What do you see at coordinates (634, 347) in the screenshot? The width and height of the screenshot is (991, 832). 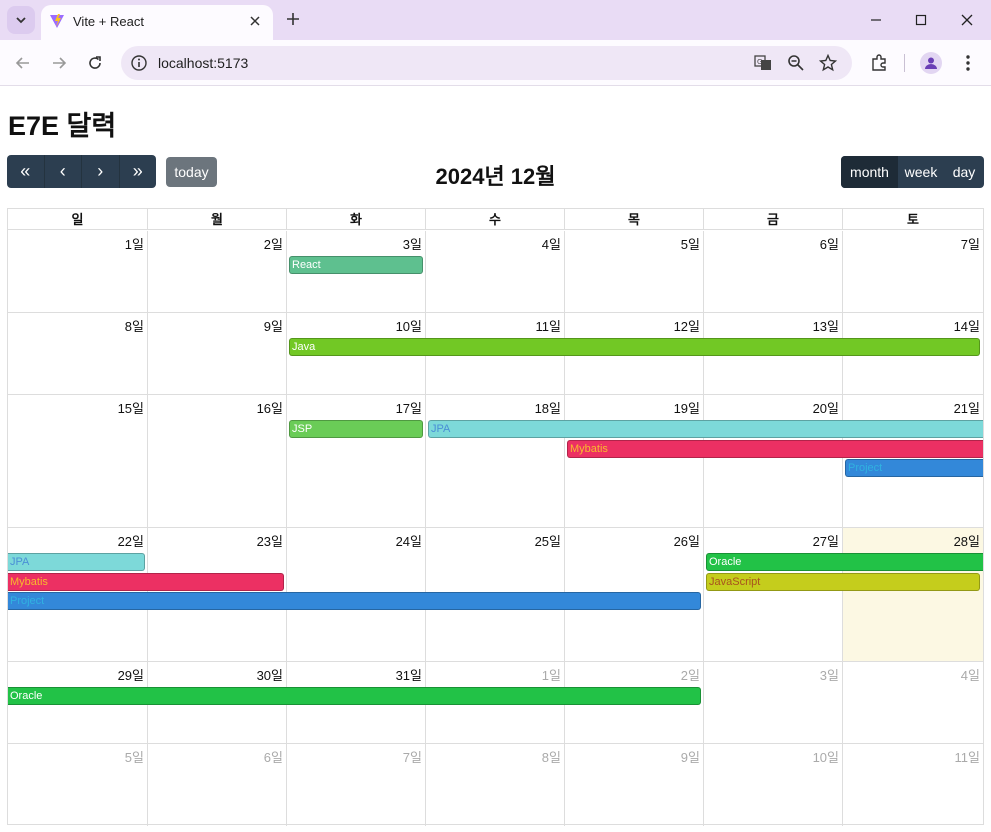 I see `event-java: Java` at bounding box center [634, 347].